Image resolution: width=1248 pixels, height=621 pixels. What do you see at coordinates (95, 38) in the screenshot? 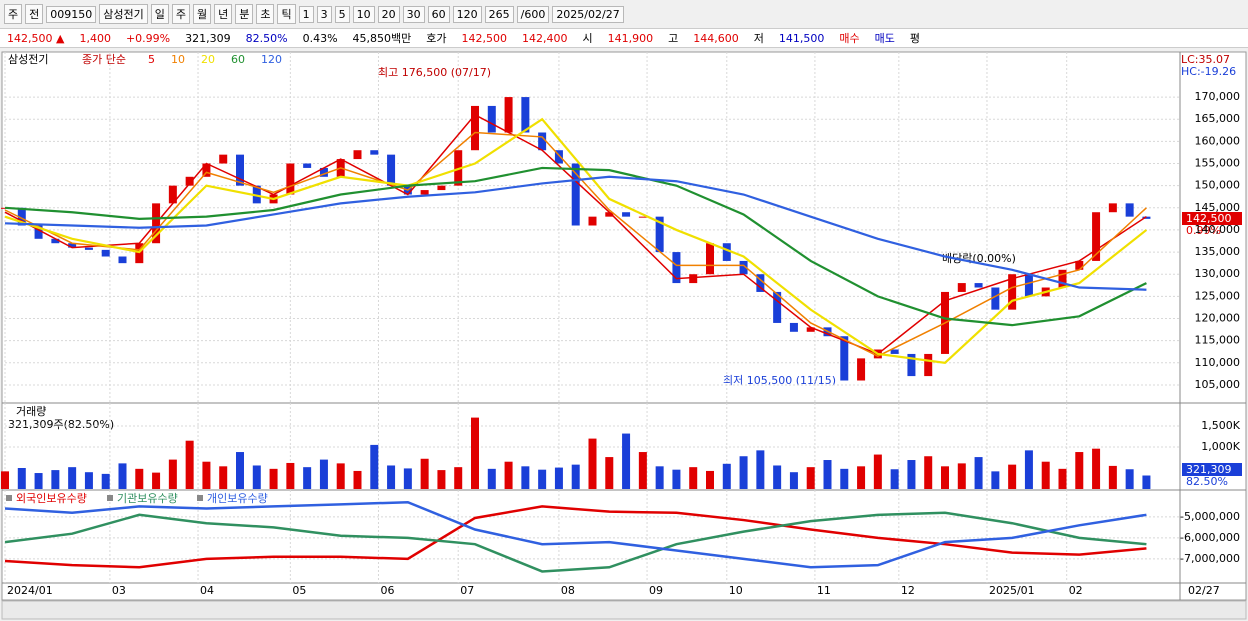
I see `quote-field: 1,400` at bounding box center [95, 38].